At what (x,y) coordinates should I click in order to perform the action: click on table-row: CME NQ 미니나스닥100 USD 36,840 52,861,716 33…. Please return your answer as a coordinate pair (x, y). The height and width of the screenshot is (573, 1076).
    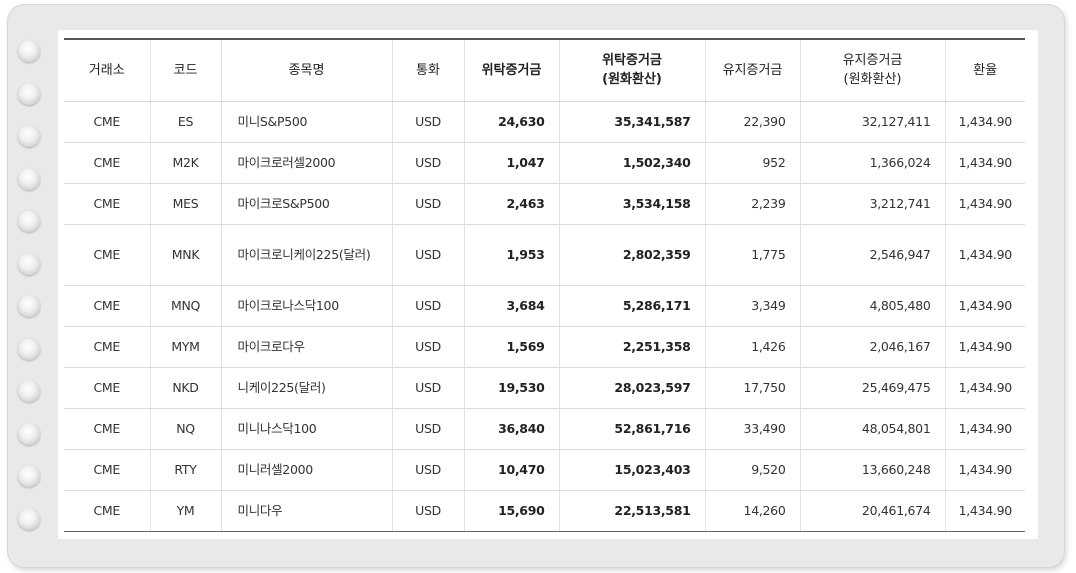
    Looking at the image, I should click on (544, 429).